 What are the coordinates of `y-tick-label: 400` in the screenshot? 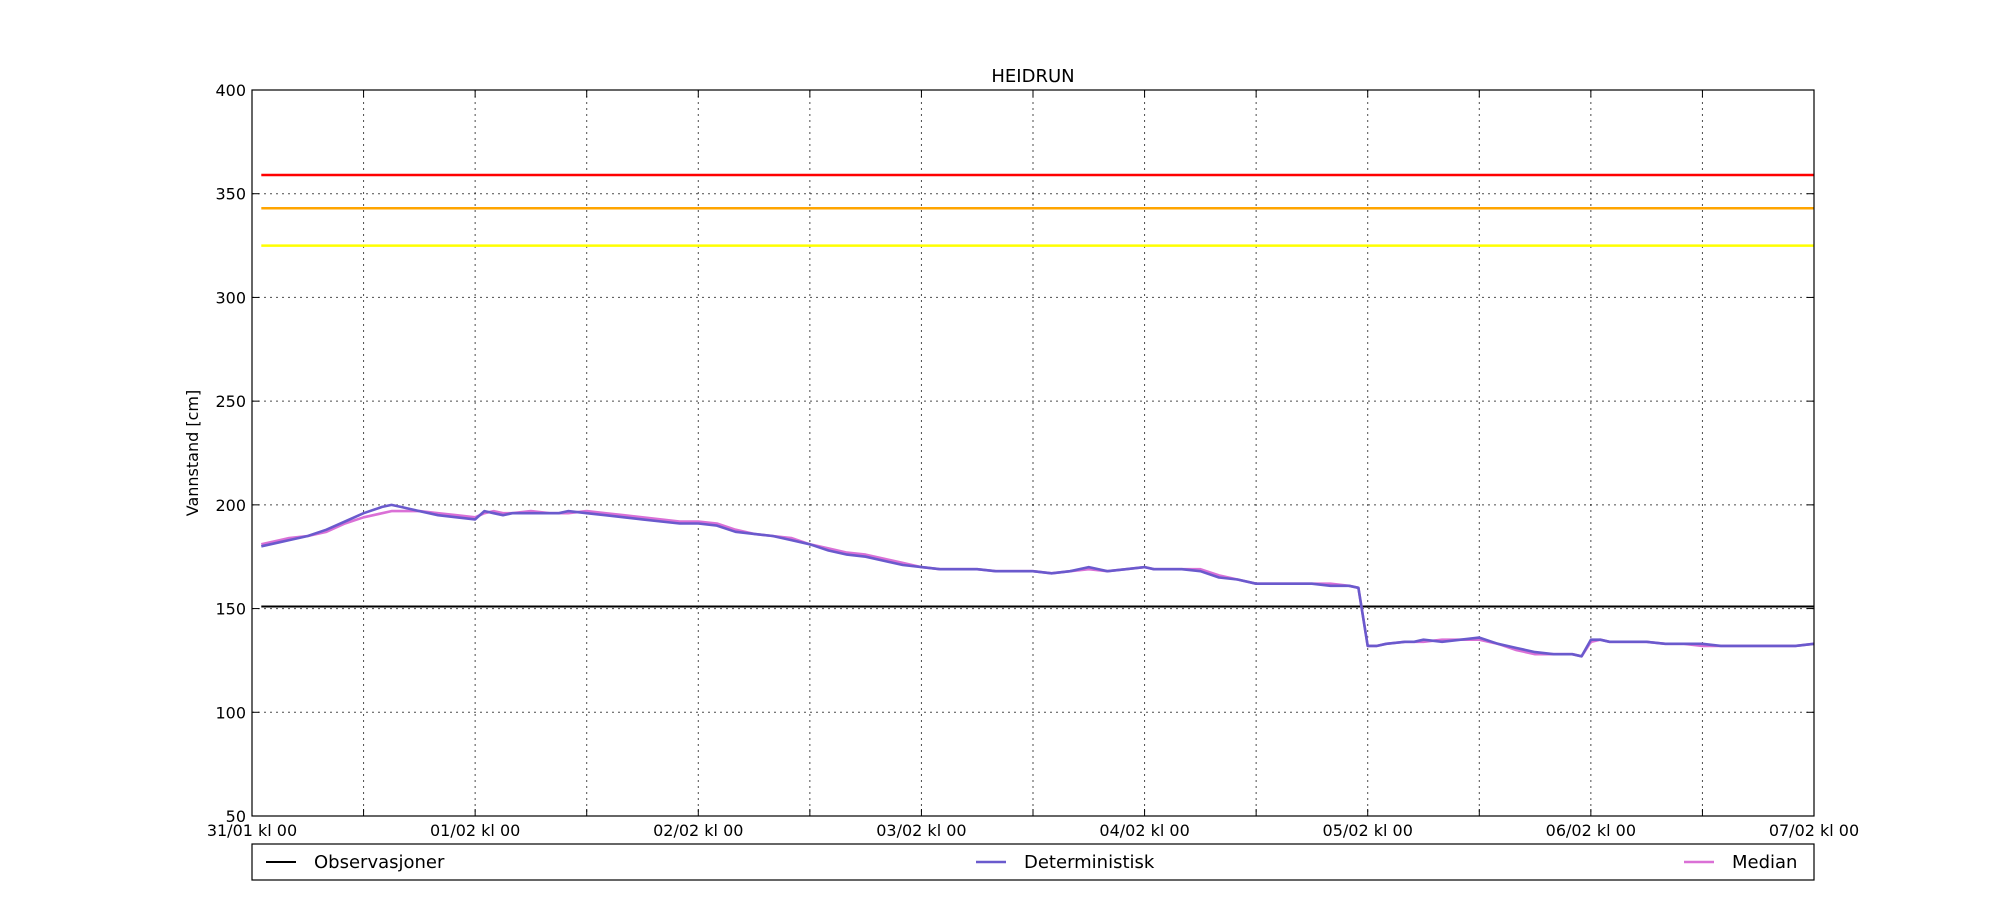 It's located at (230, 90).